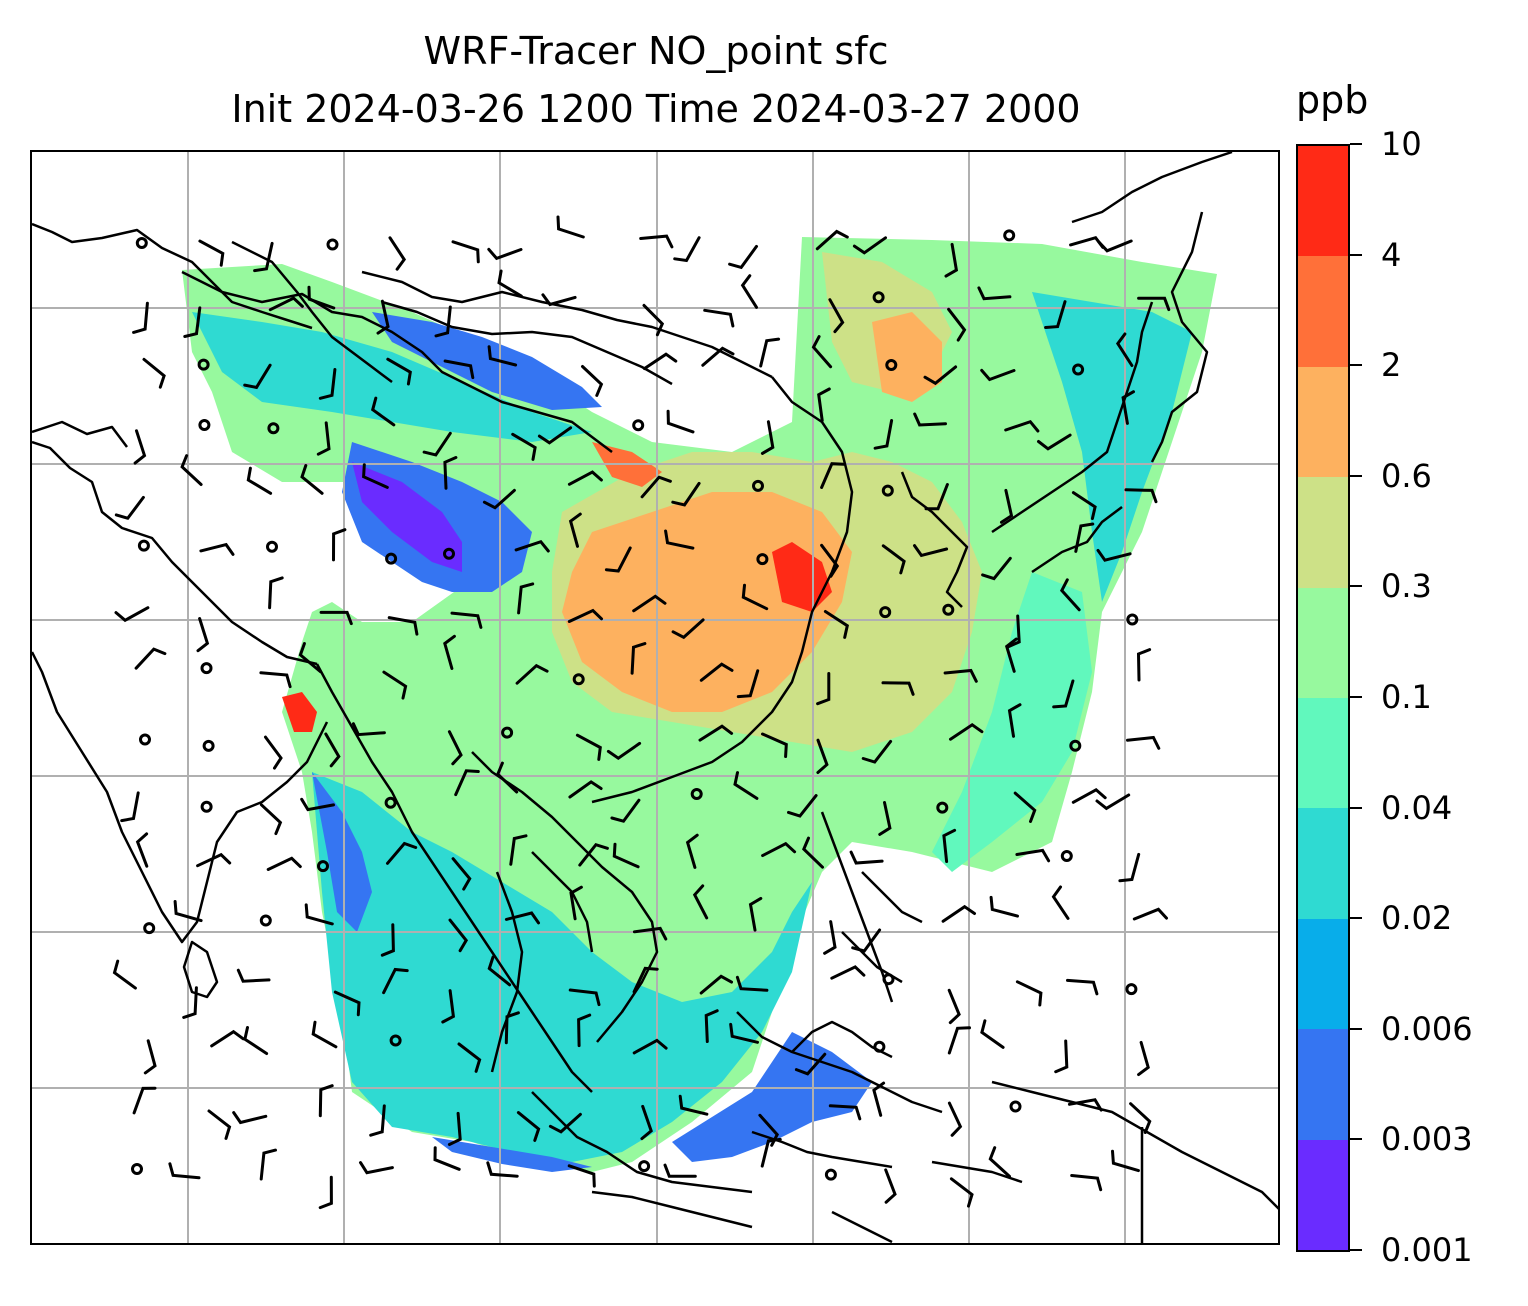 The width and height of the screenshot is (1528, 1306). Describe the element at coordinates (1427, 1139) in the screenshot. I see `colorbar-tick-label: 0.003` at that location.